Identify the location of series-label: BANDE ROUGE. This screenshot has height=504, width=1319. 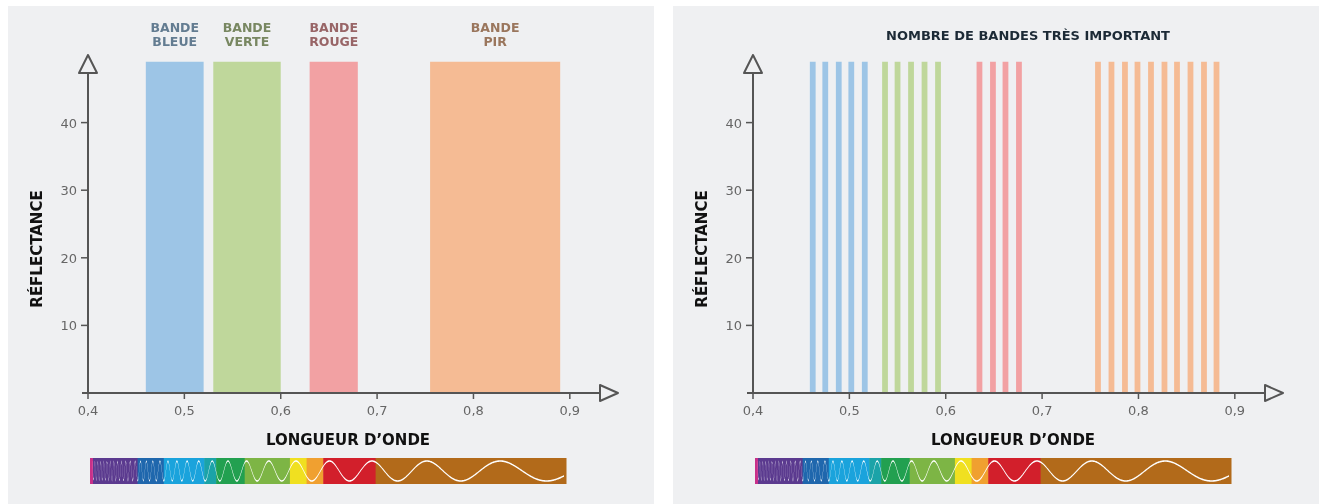
(334, 34).